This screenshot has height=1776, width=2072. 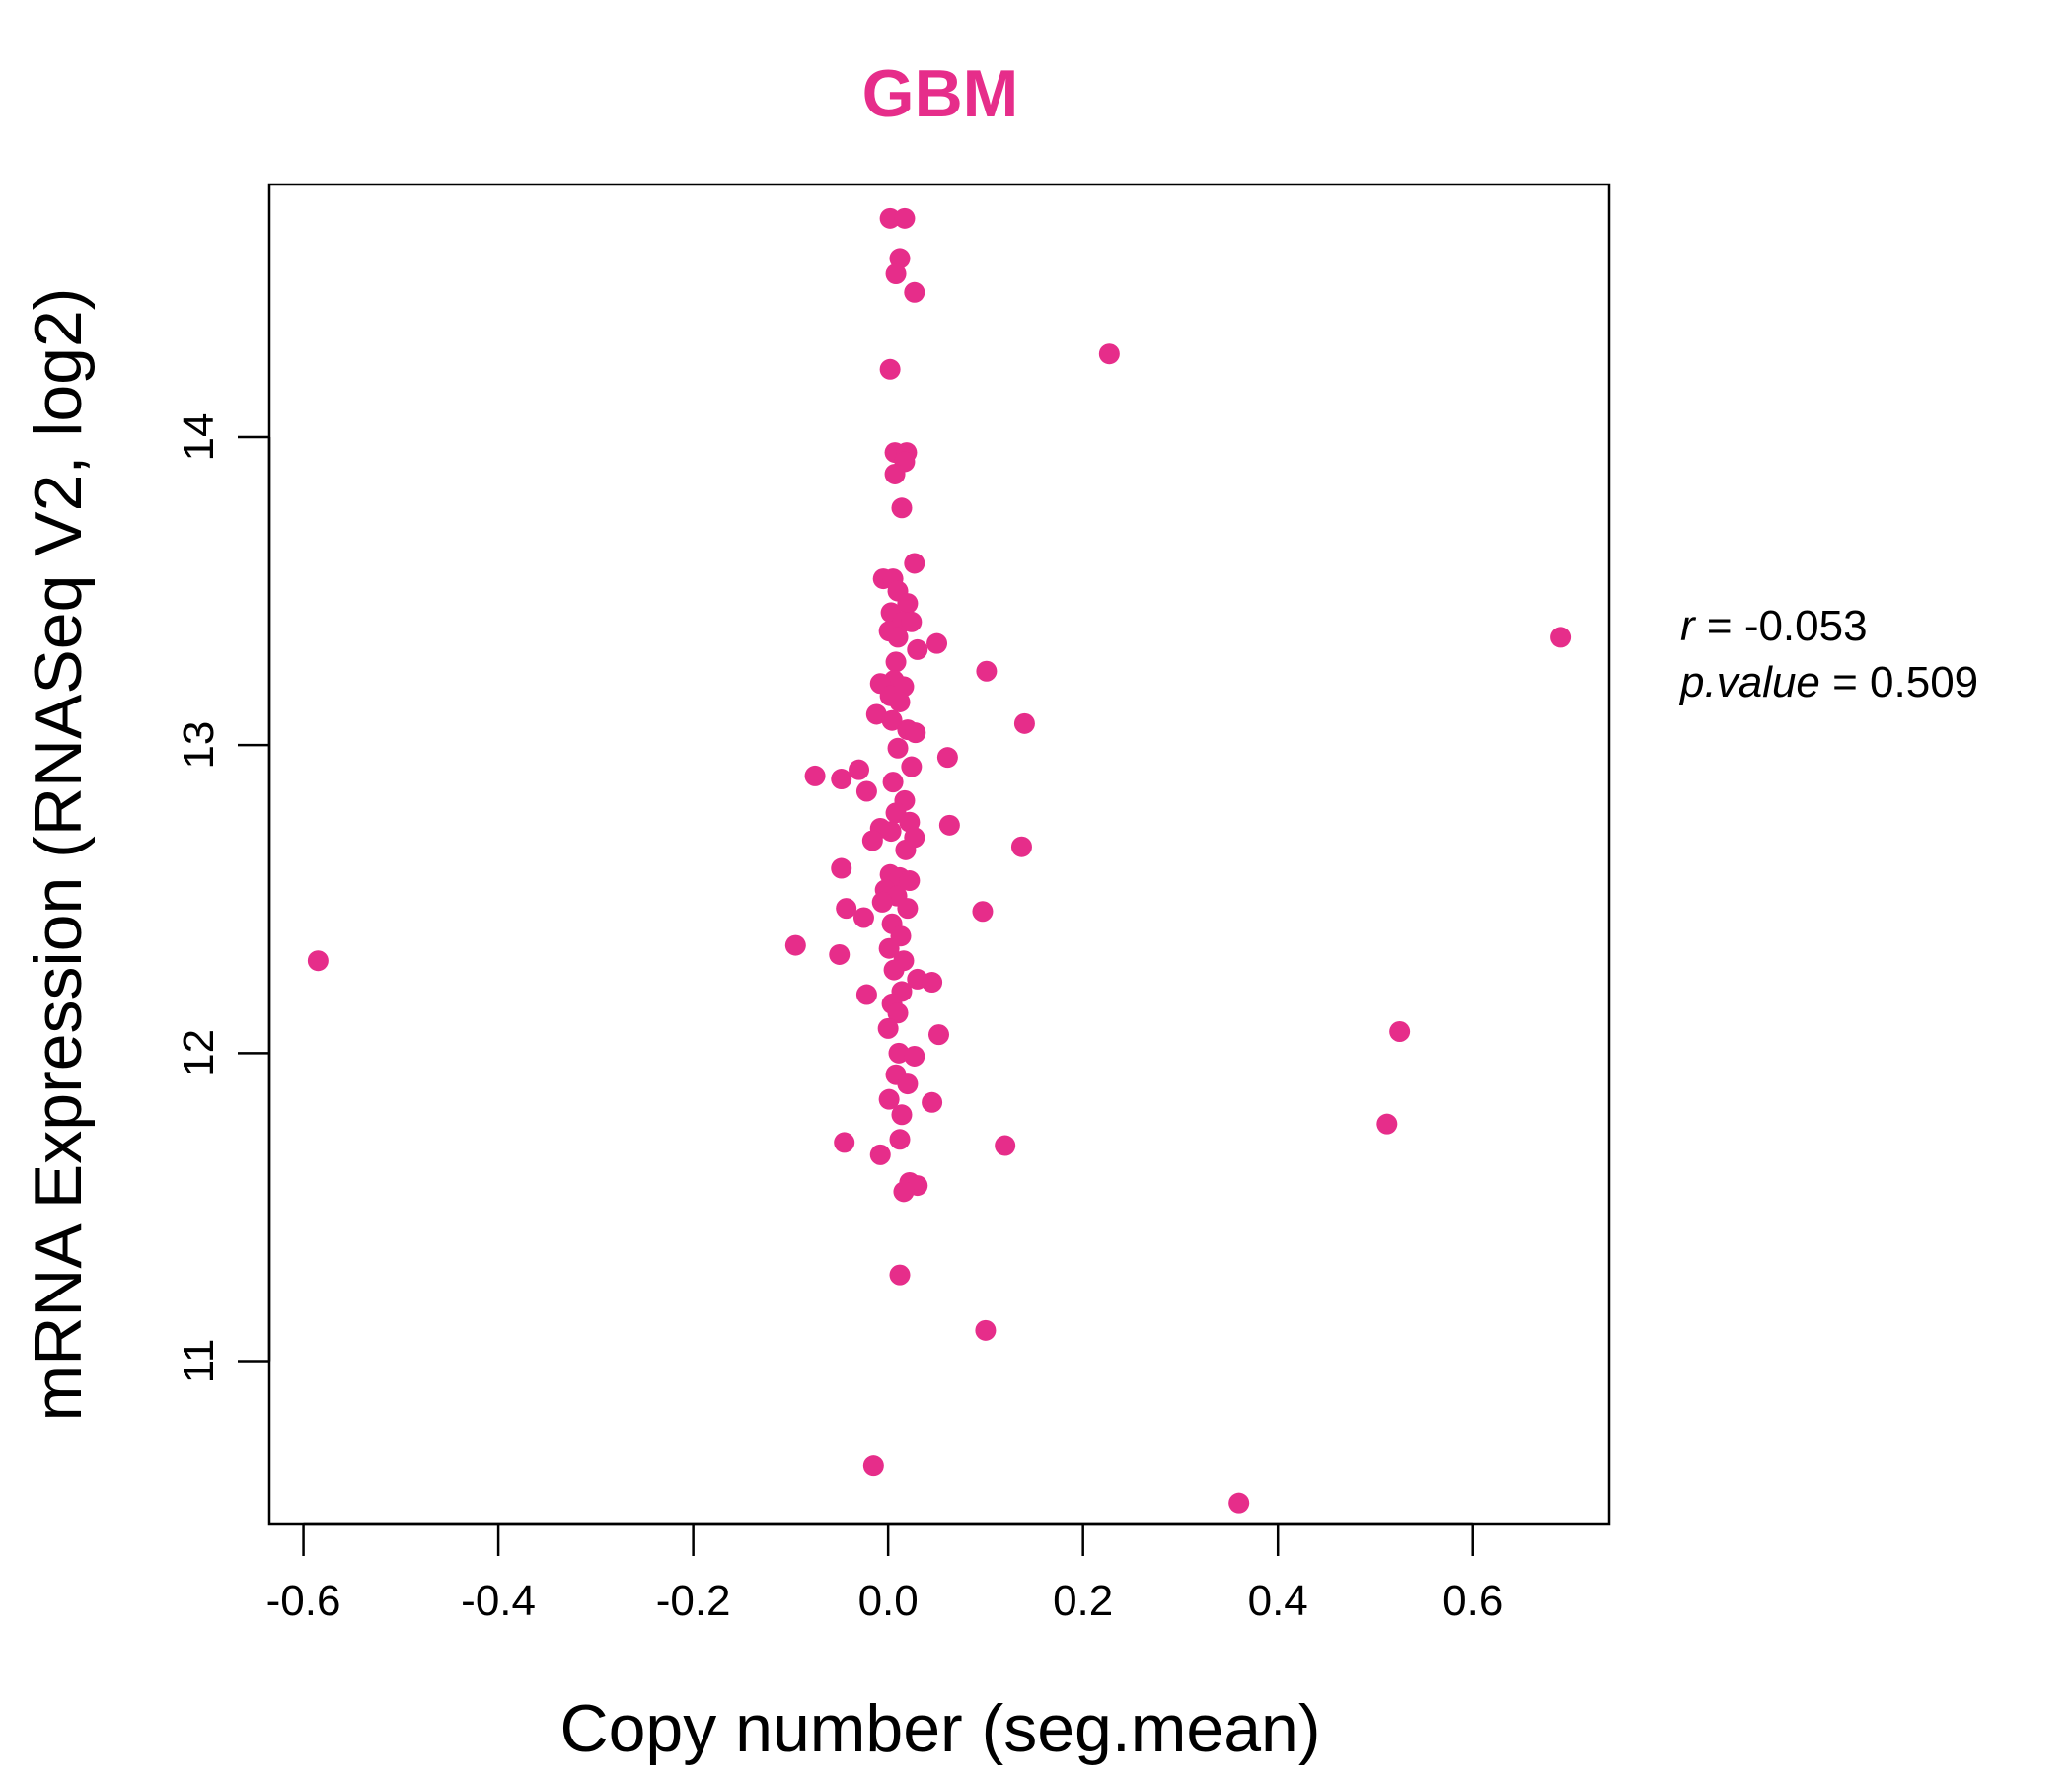 I want to click on p-equals: =, so click(x=1851, y=682).